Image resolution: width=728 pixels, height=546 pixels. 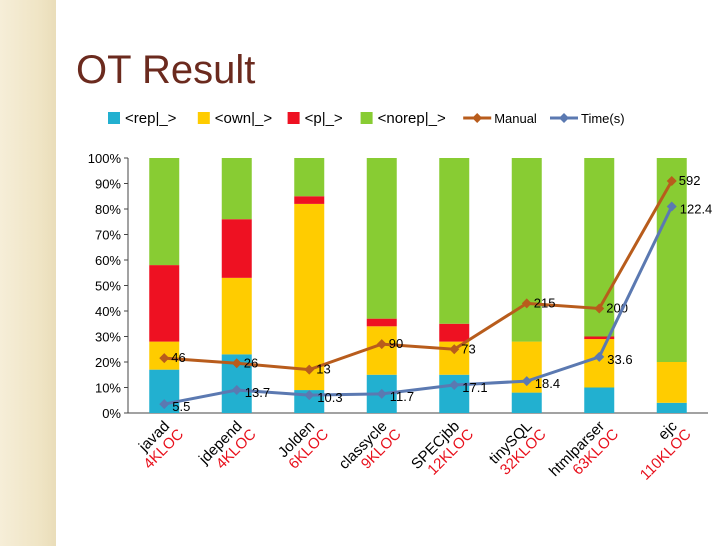 What do you see at coordinates (108, 260) in the screenshot?
I see `y-tick-label: 60%` at bounding box center [108, 260].